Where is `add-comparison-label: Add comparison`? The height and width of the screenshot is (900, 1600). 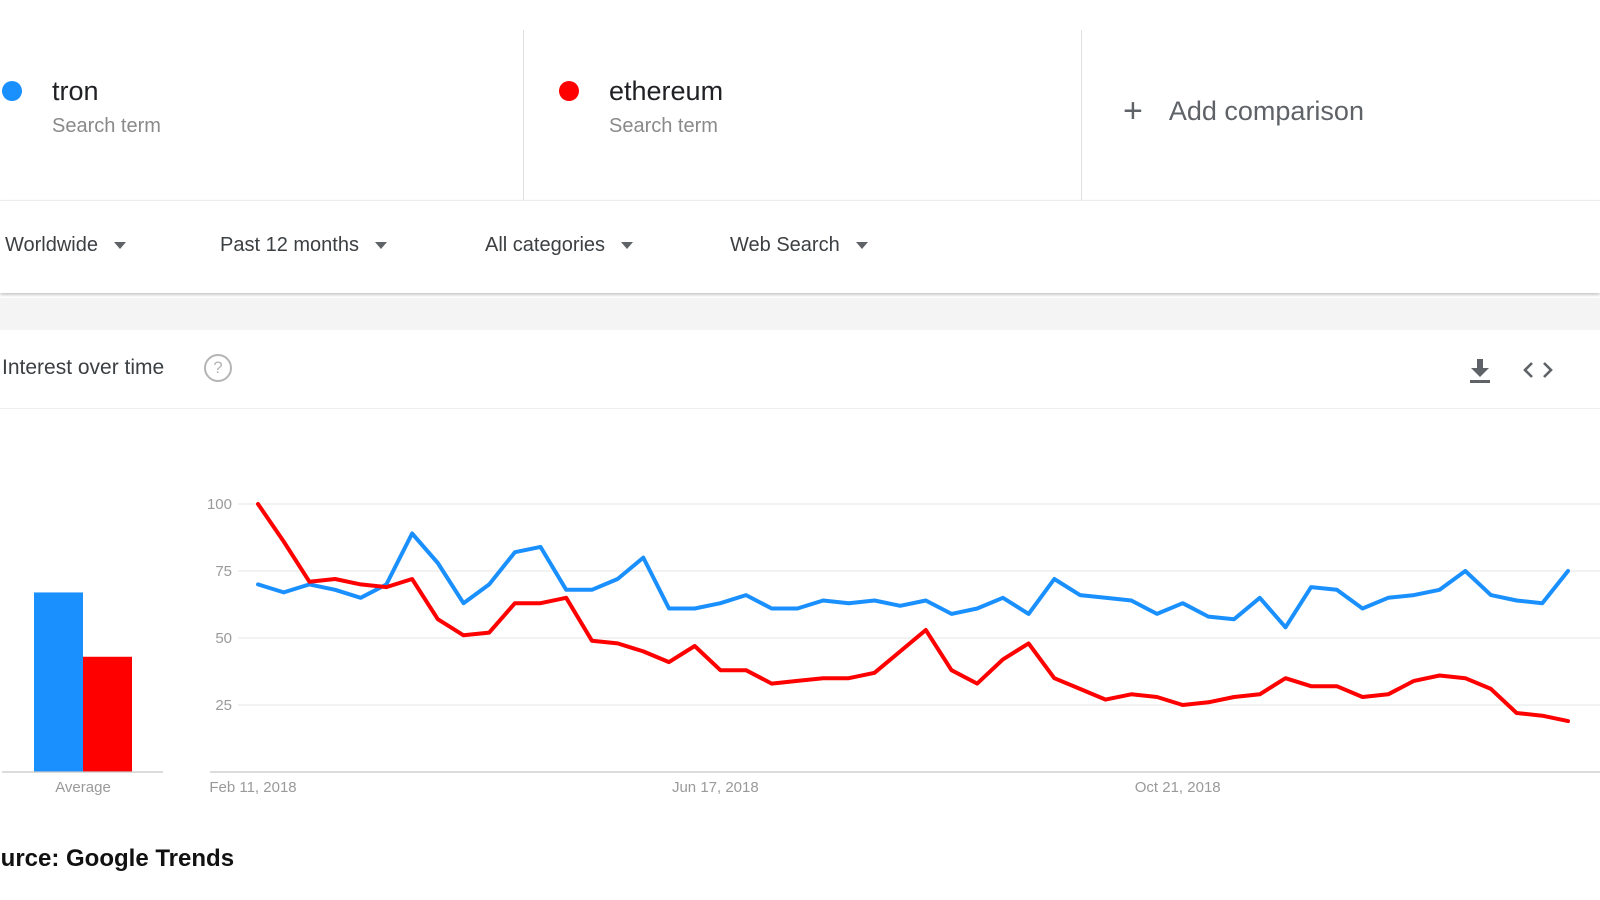
add-comparison-label: Add comparison is located at coordinates (1266, 110).